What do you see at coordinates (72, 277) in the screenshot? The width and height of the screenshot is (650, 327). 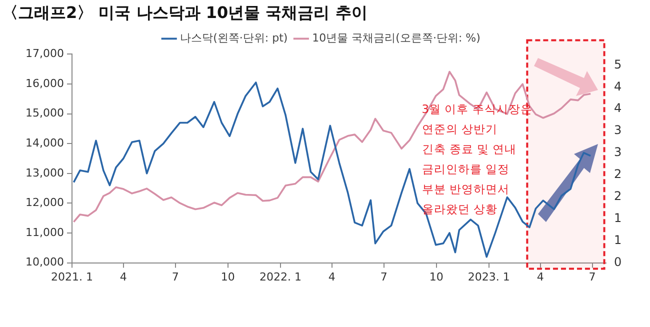 I see `x-tick-label: 2021. 1` at bounding box center [72, 277].